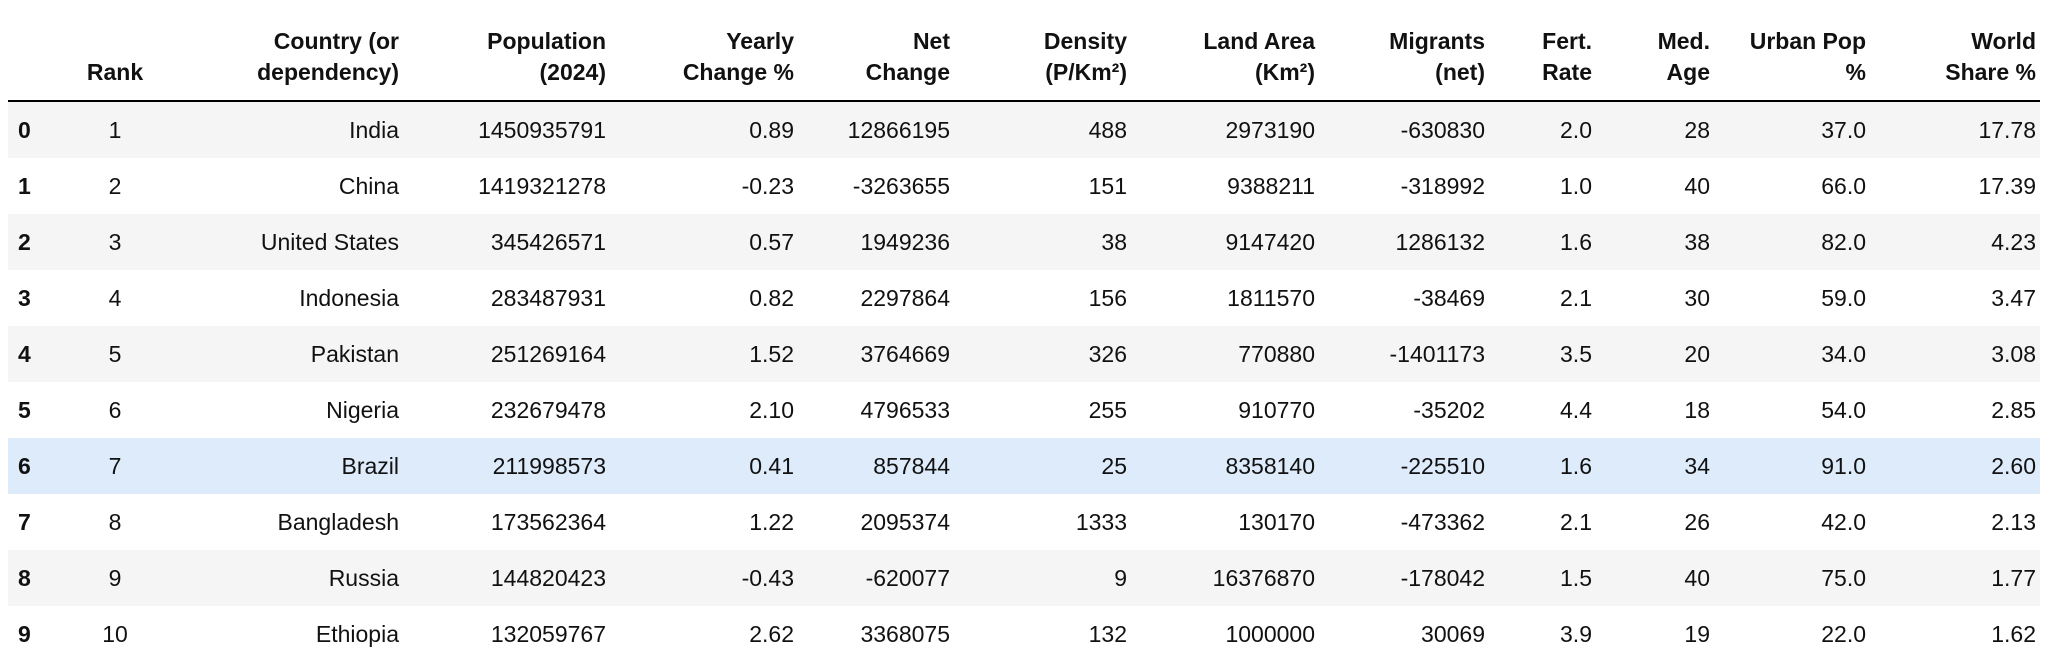  I want to click on density-cell: 151, so click(1107, 185).